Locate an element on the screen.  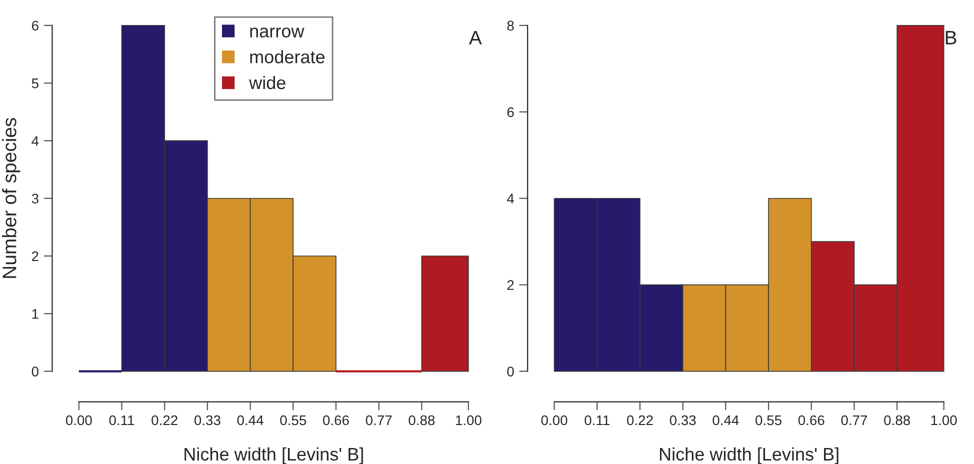
legend-label: moderate is located at coordinates (287, 57).